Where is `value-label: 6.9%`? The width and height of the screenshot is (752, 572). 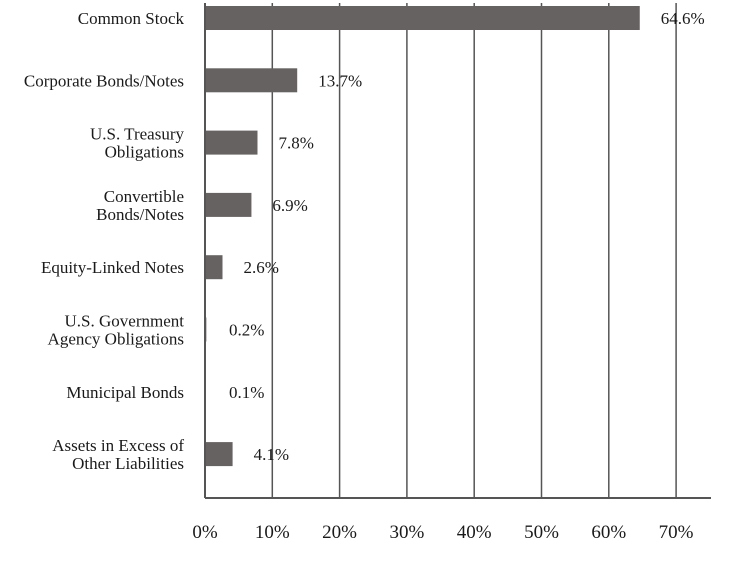
value-label: 6.9% is located at coordinates (289, 205).